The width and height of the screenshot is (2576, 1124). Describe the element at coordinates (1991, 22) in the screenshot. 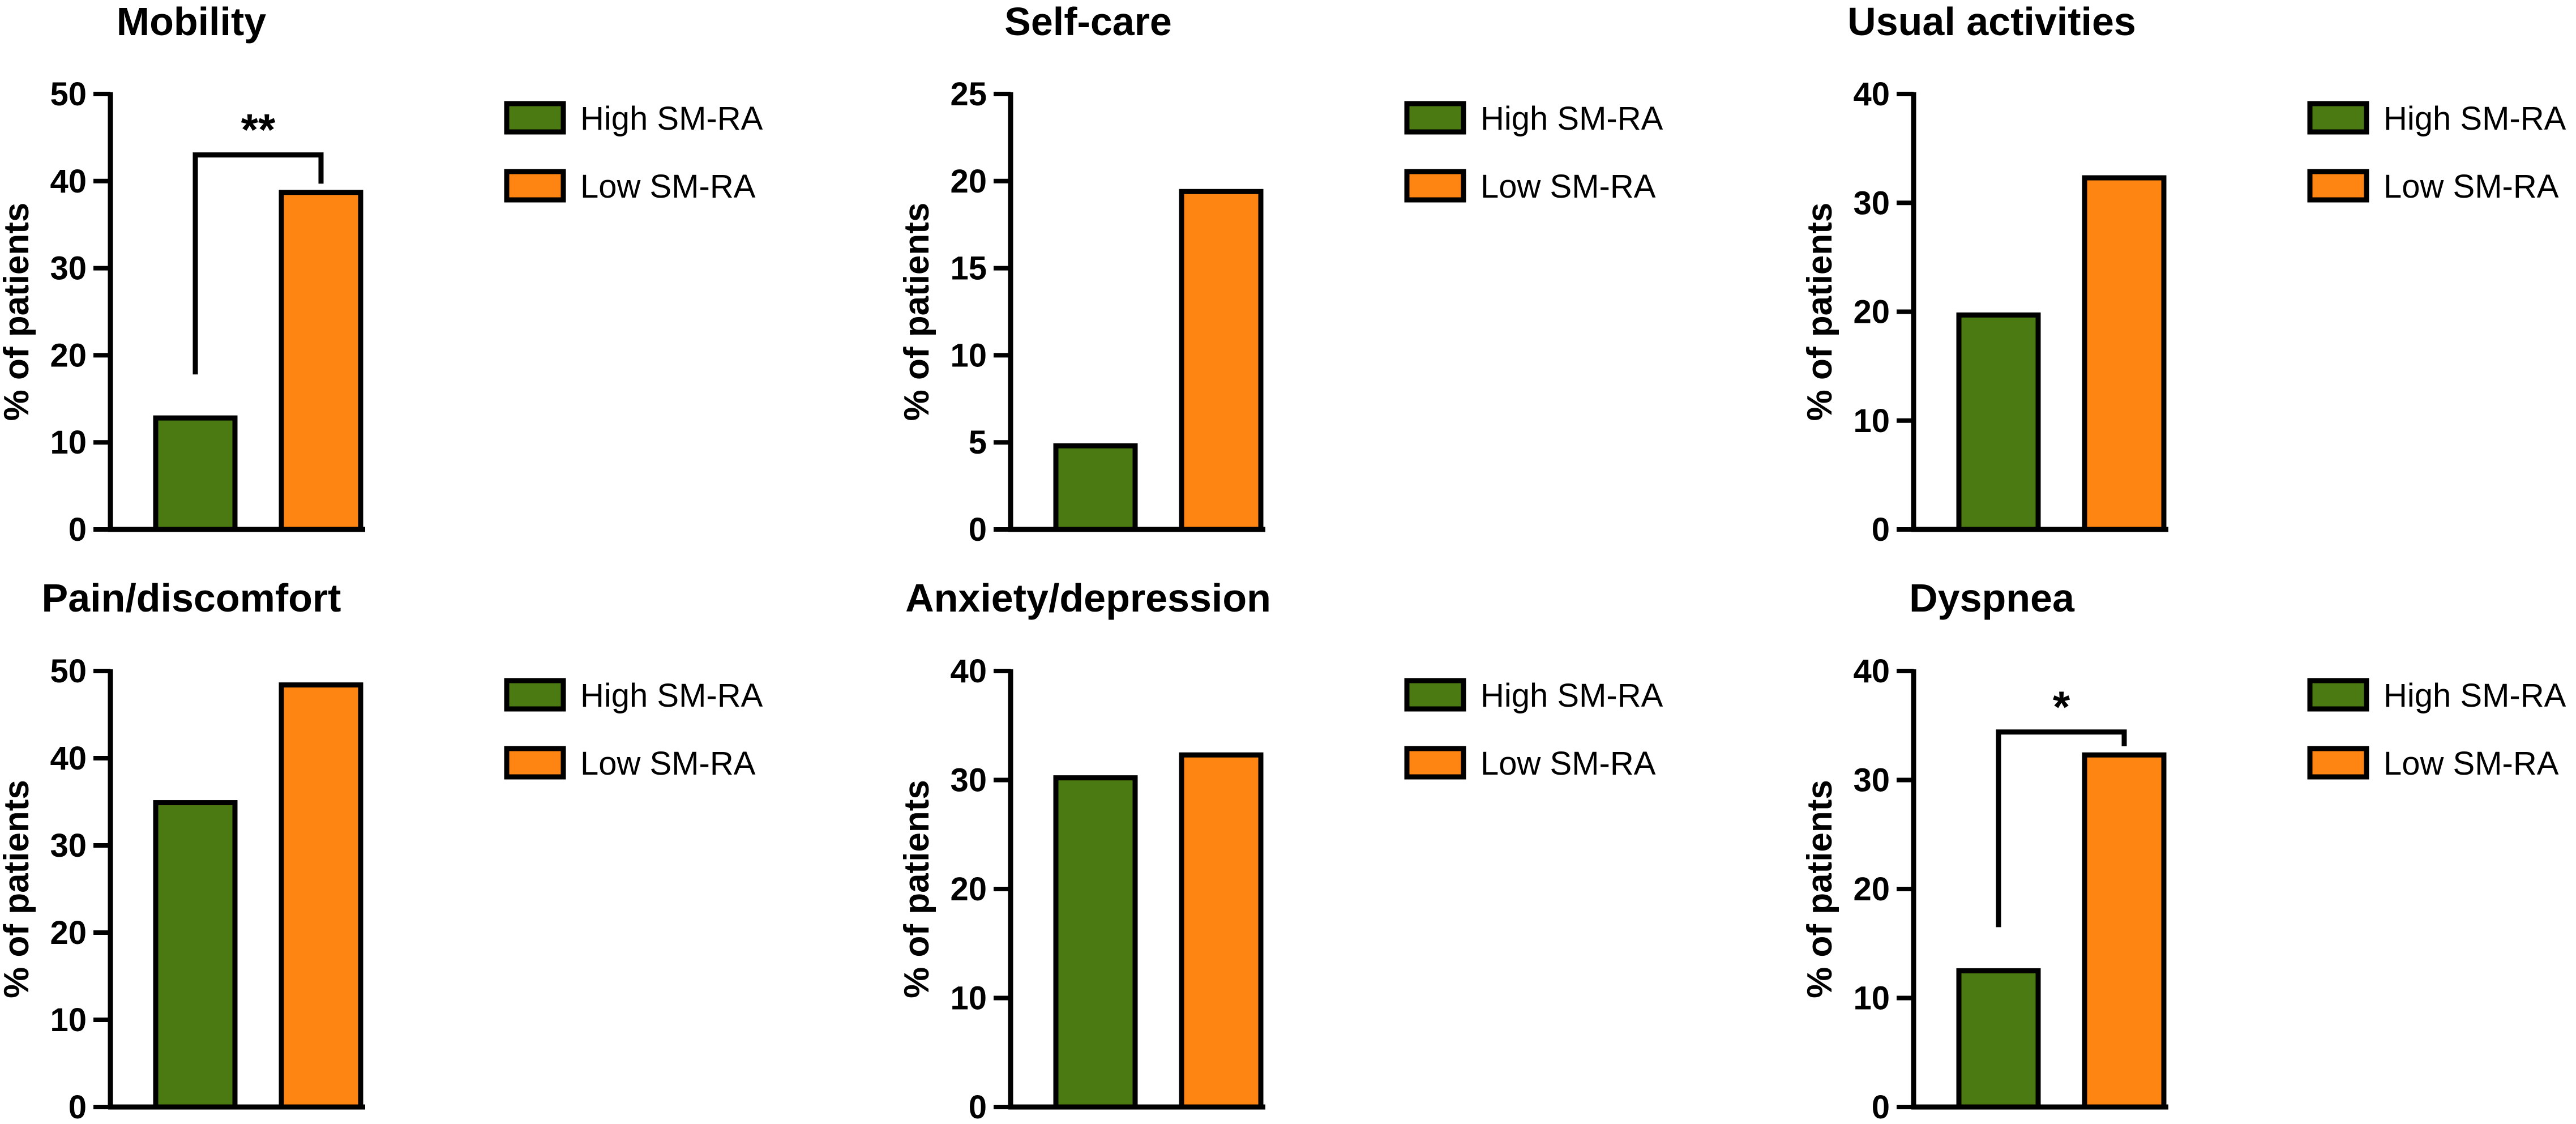

I see `chart-title: Usual activities` at that location.